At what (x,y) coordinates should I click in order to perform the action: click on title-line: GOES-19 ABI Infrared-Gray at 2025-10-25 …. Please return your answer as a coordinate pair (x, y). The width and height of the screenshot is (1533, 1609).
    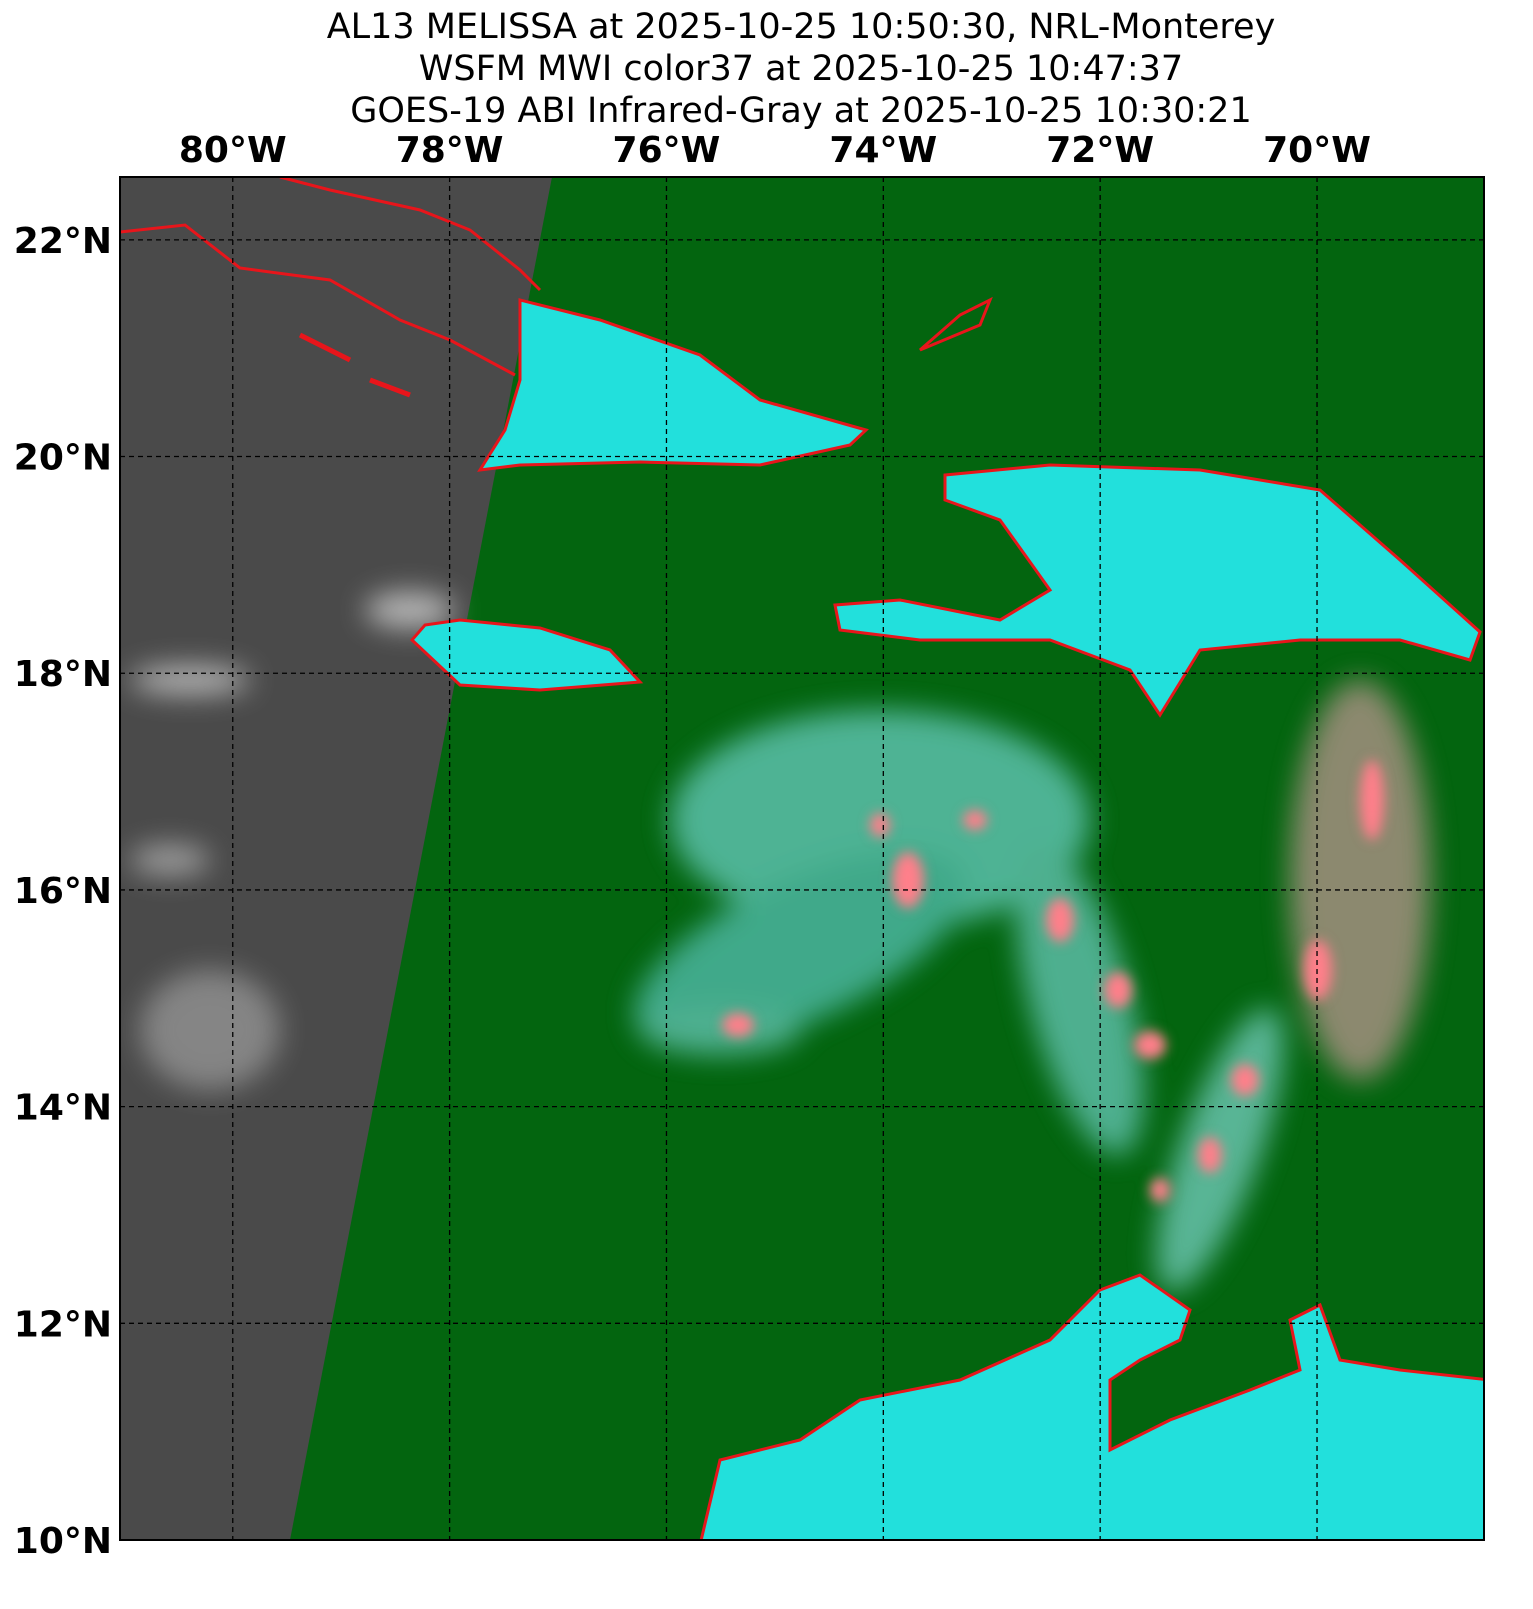
    Looking at the image, I should click on (800, 111).